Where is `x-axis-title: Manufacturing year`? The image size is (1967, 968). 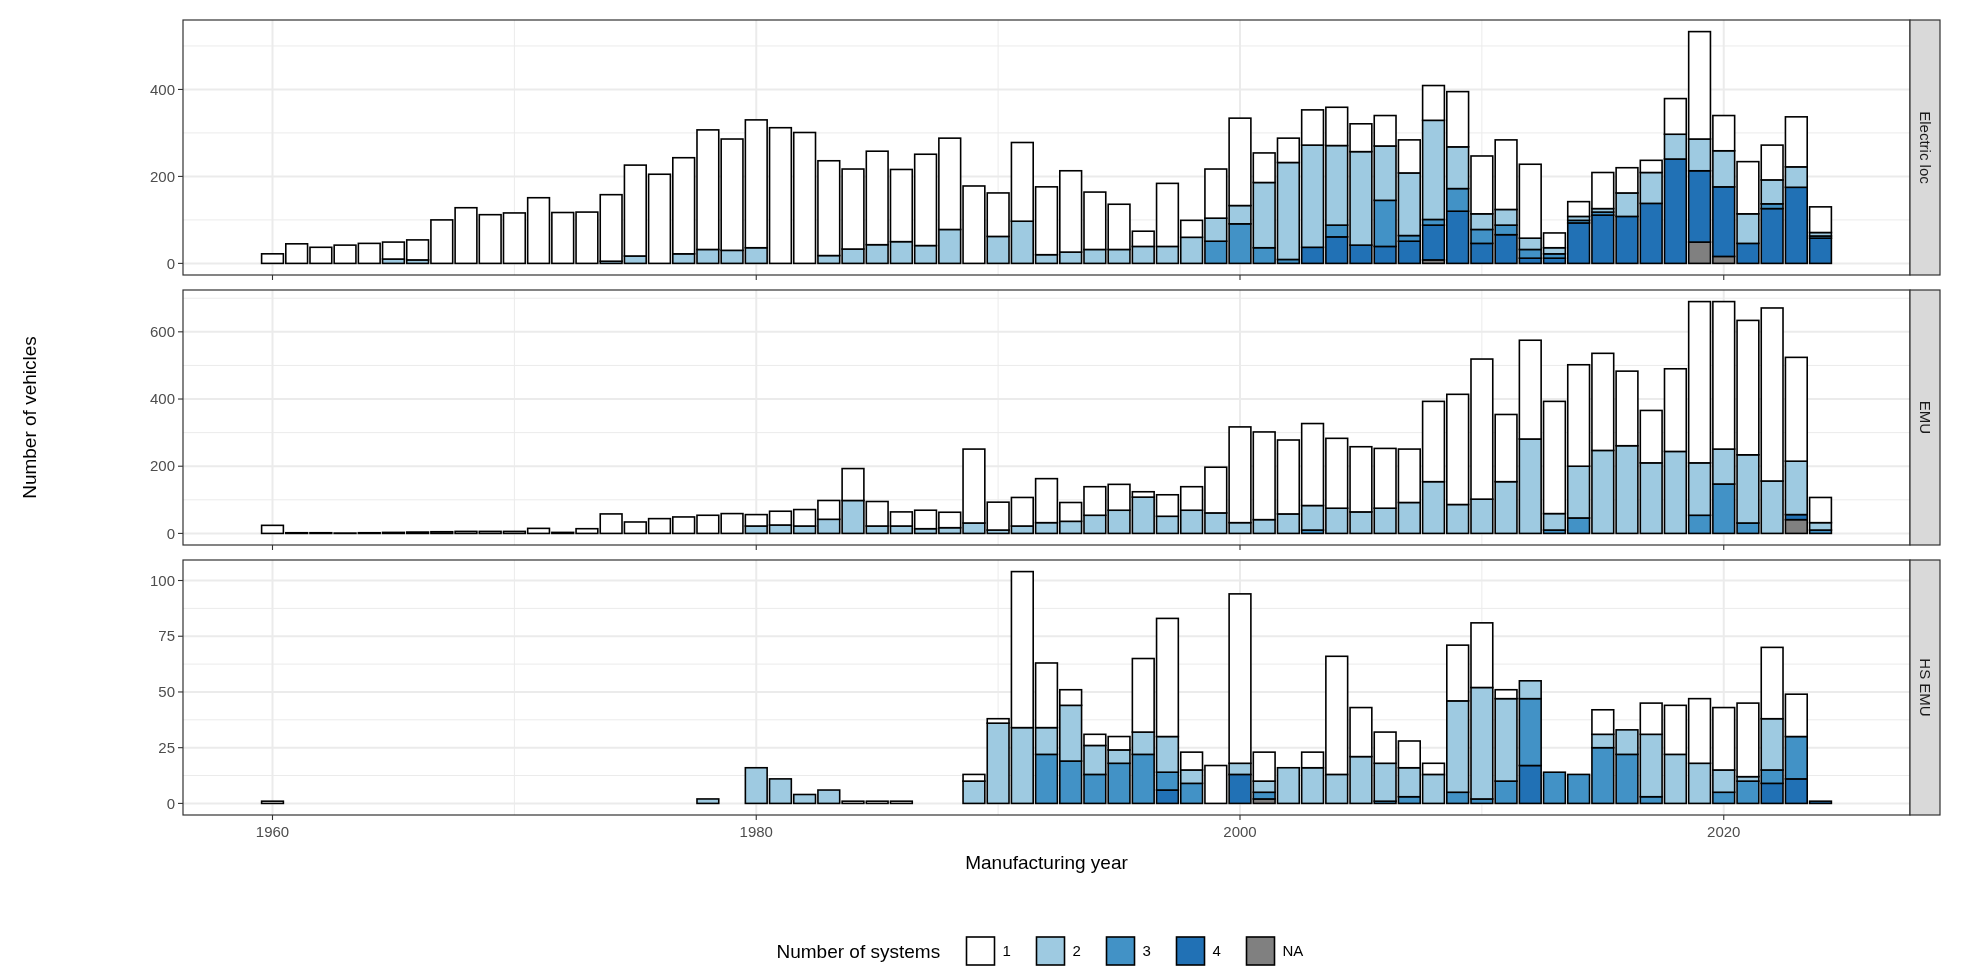 x-axis-title: Manufacturing year is located at coordinates (1047, 862).